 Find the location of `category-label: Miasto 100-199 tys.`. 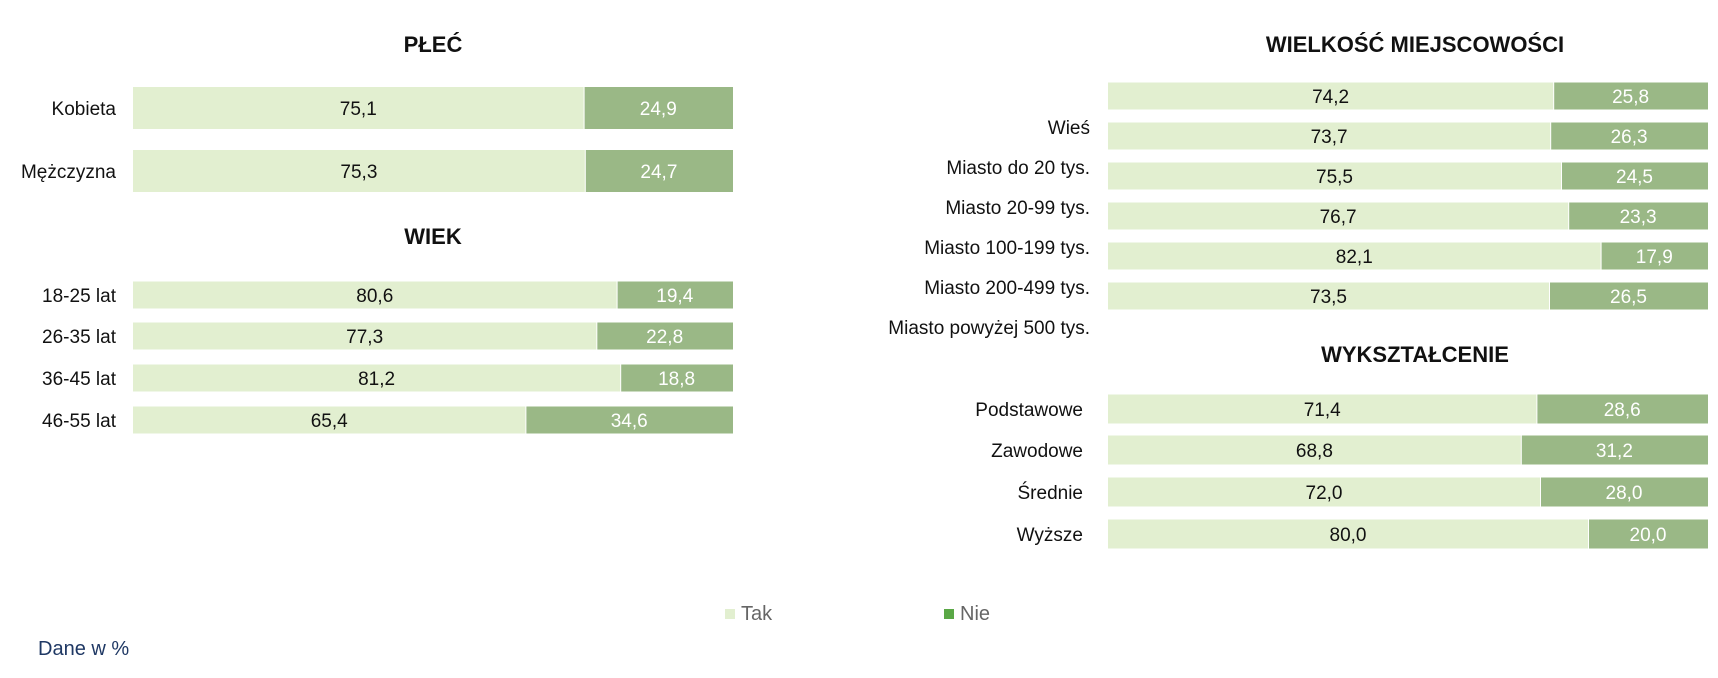

category-label: Miasto 100-199 tys. is located at coordinates (1007, 248).